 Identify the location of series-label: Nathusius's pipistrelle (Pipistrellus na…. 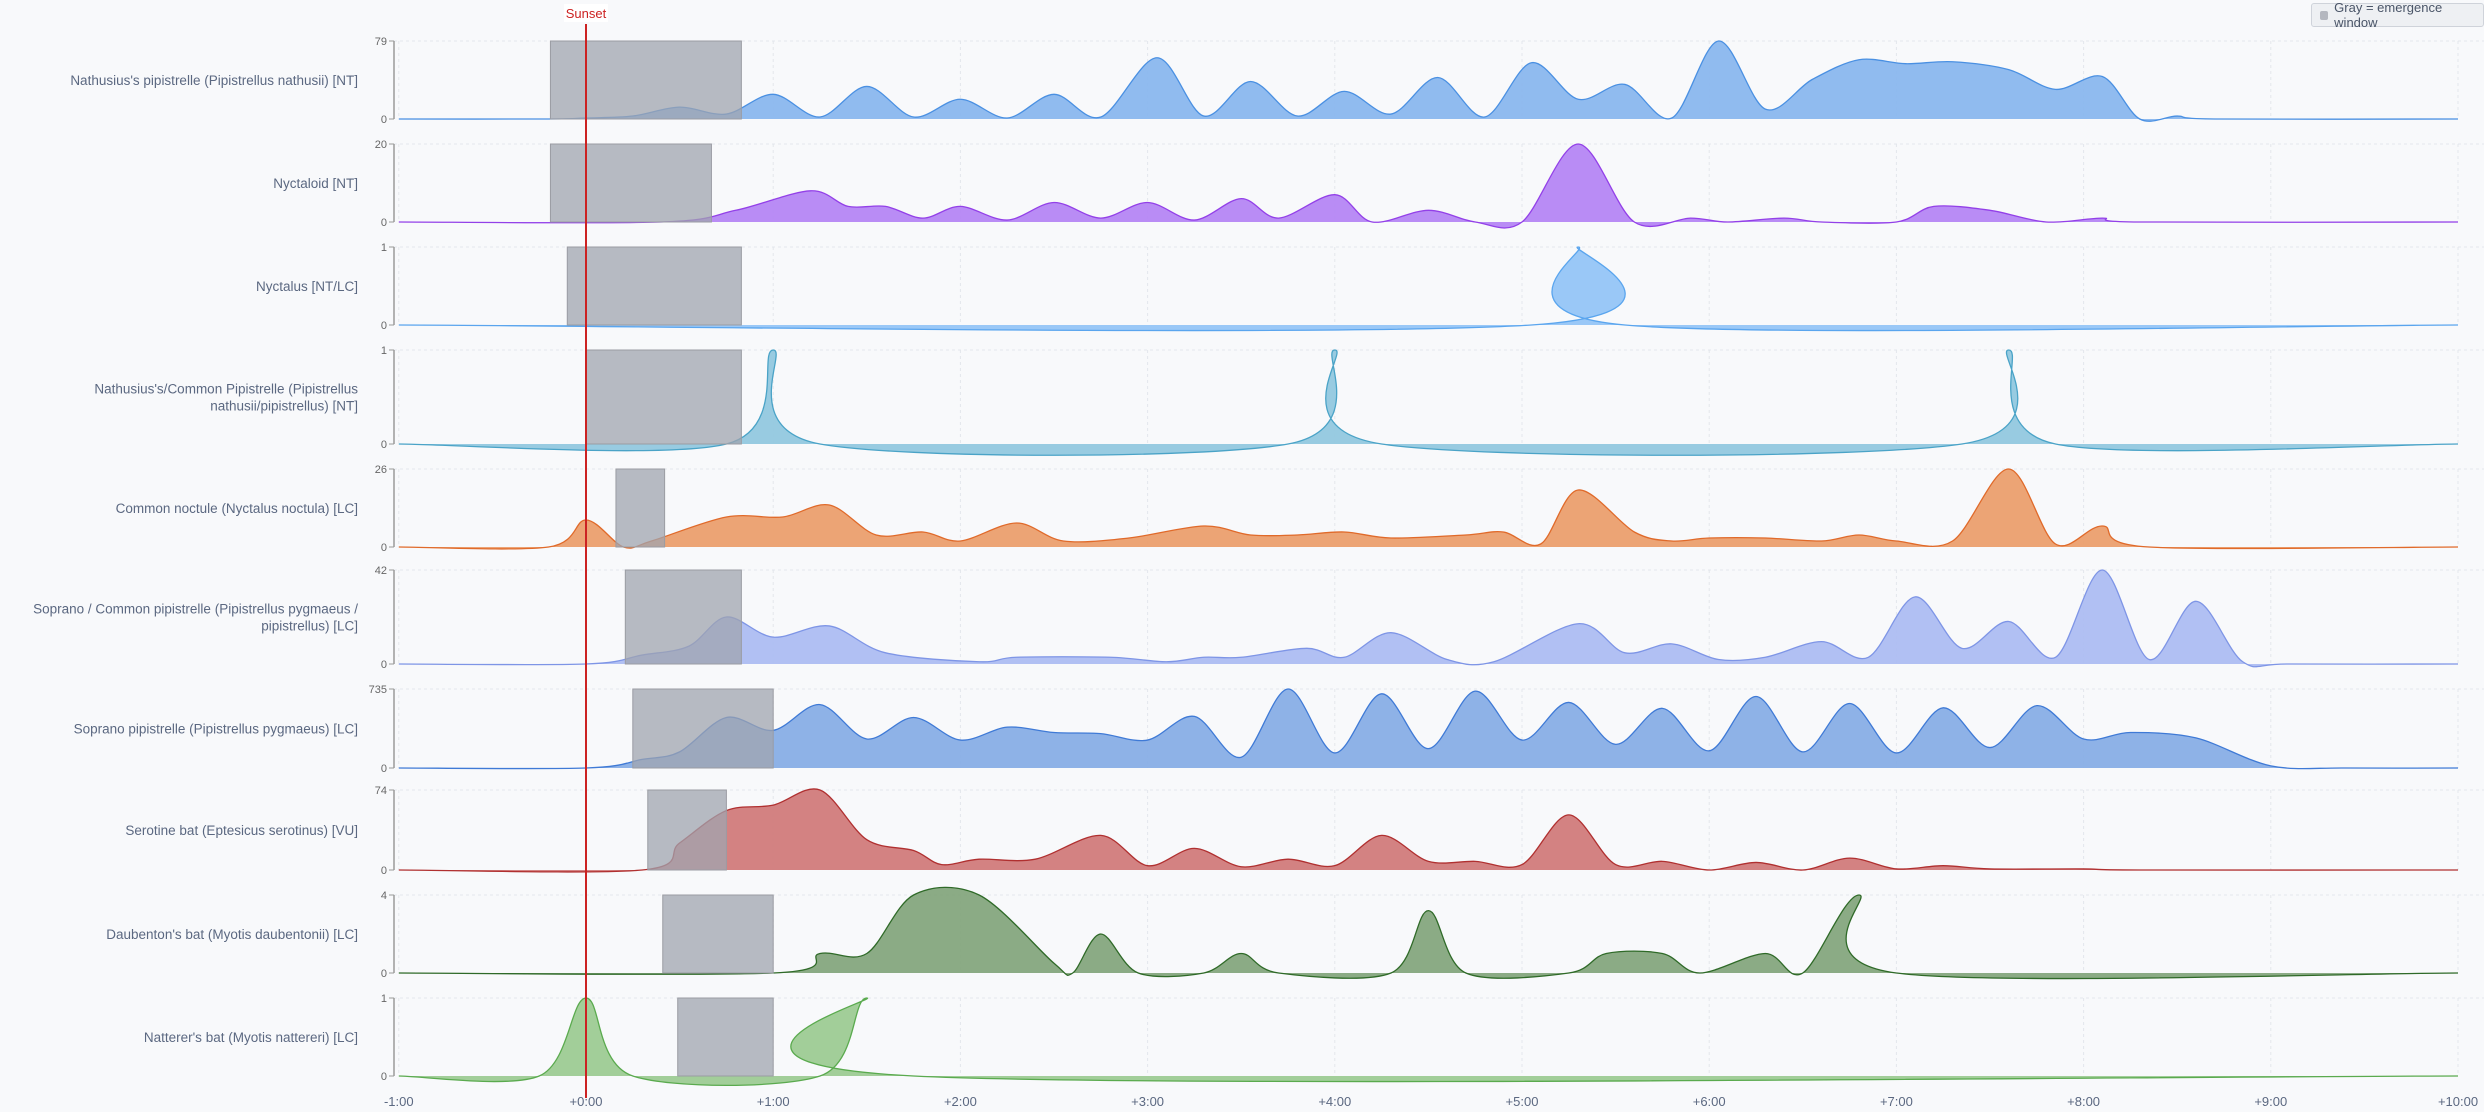
(214, 80).